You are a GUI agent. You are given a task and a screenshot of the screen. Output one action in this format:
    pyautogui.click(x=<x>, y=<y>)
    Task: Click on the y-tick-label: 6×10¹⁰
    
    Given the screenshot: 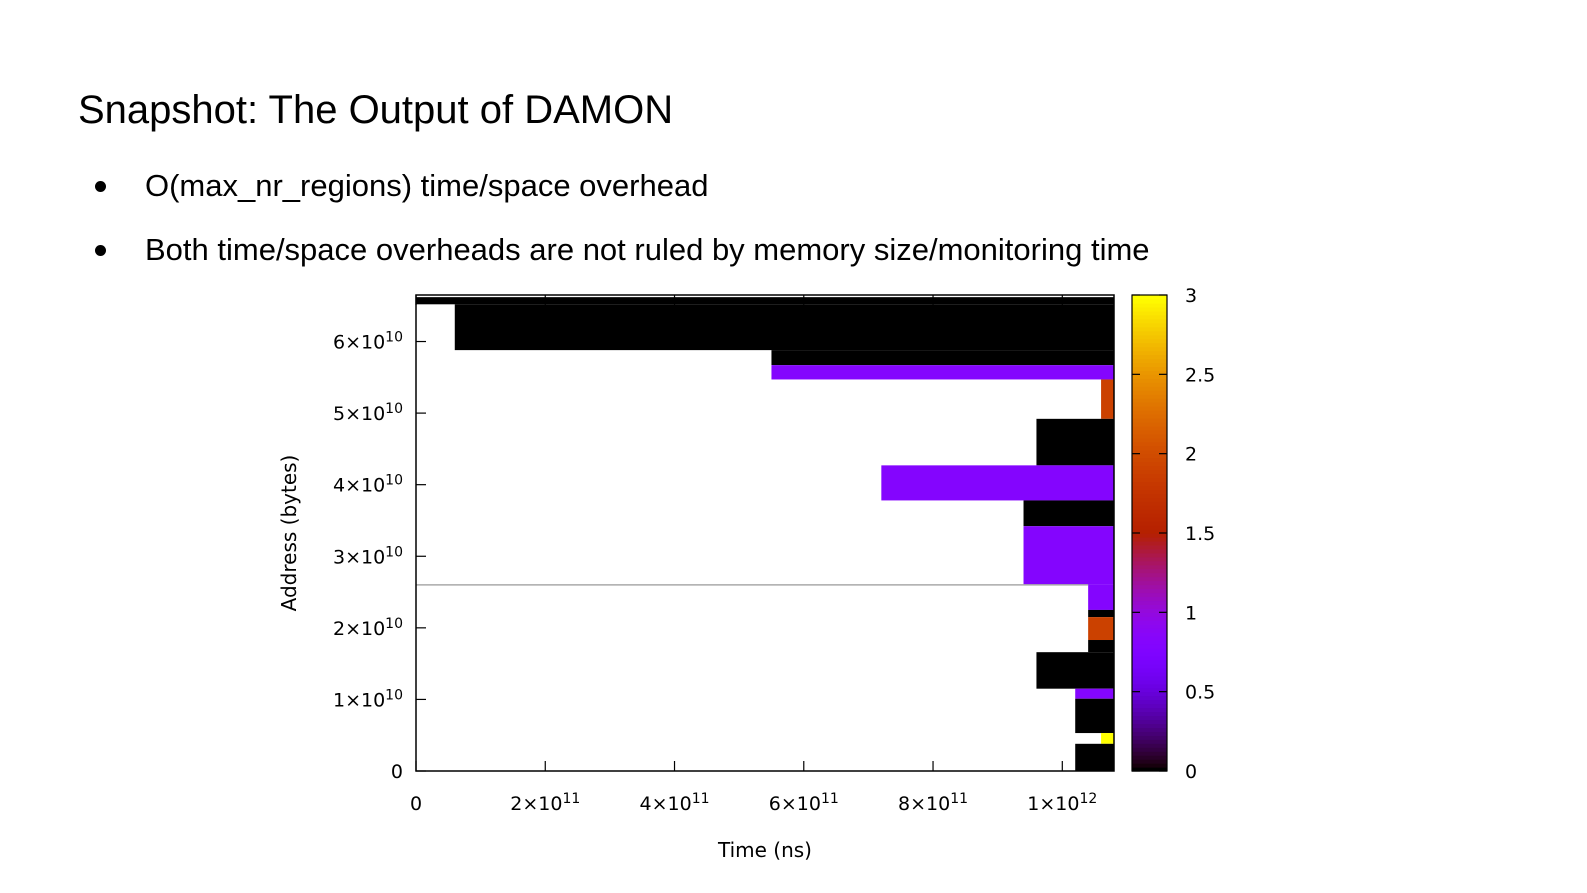 What is the action you would take?
    pyautogui.click(x=368, y=342)
    